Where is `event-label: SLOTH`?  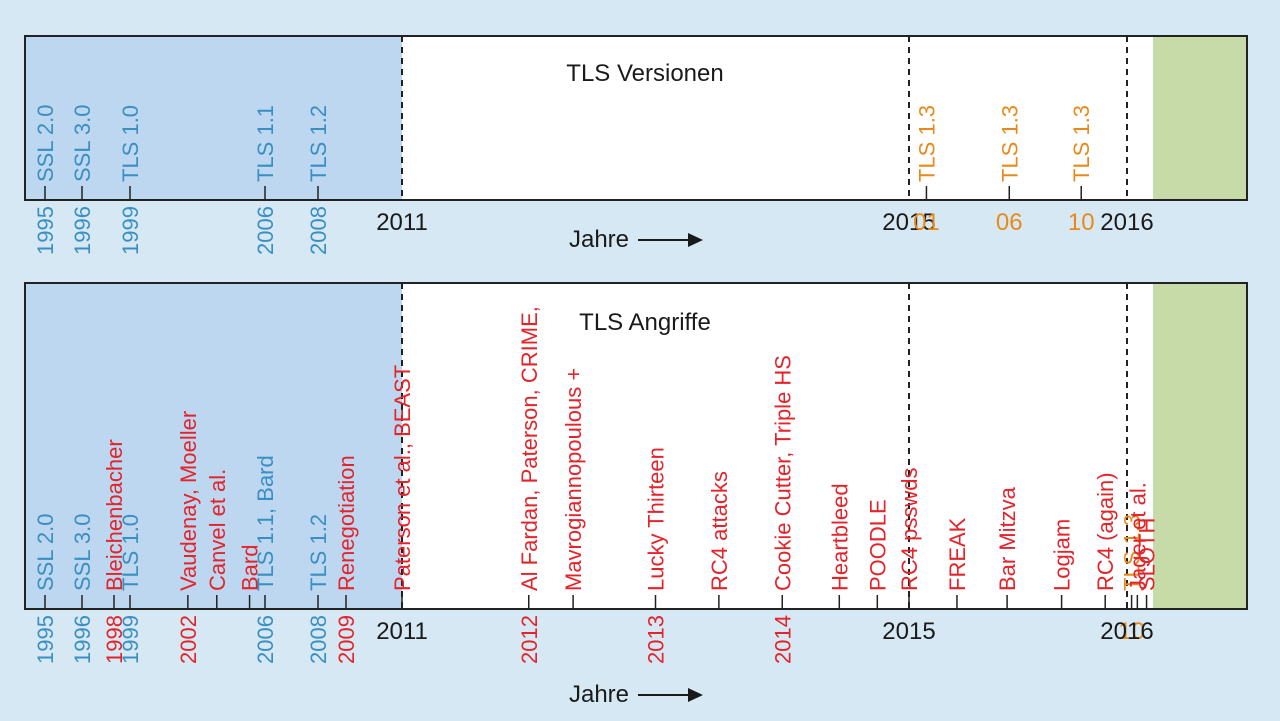
event-label: SLOTH is located at coordinates (1147, 554).